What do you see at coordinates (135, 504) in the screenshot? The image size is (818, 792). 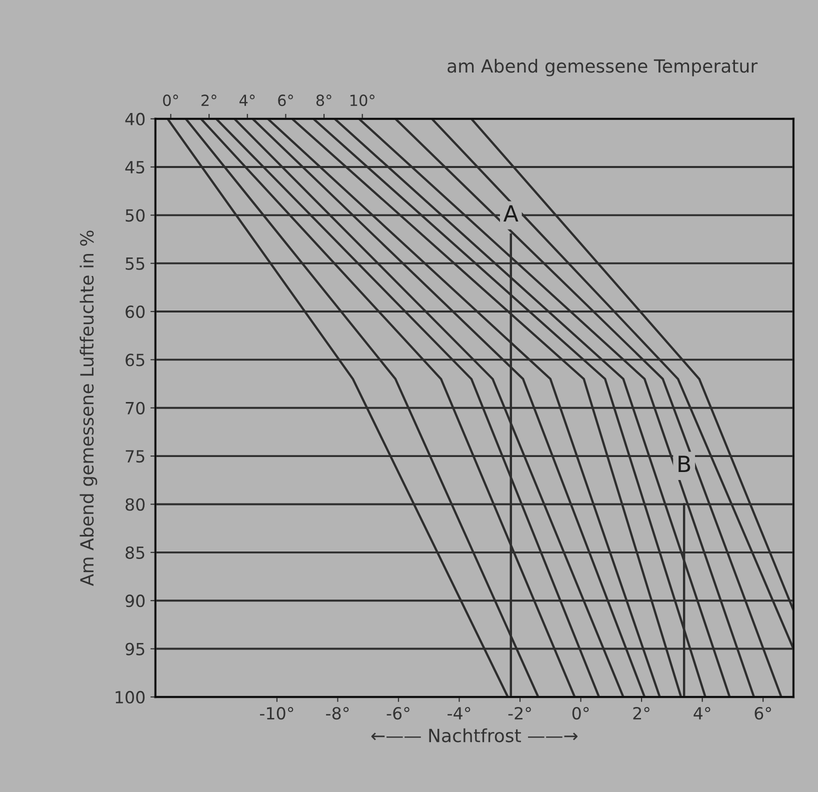 I see `y-tick-label: 80` at bounding box center [135, 504].